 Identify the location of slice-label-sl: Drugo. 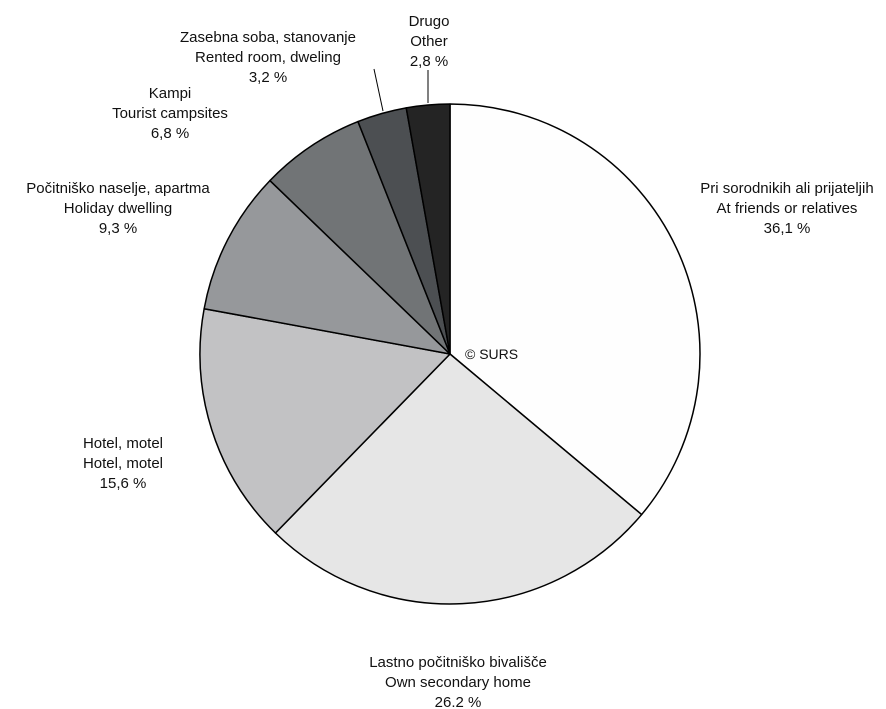
(429, 21).